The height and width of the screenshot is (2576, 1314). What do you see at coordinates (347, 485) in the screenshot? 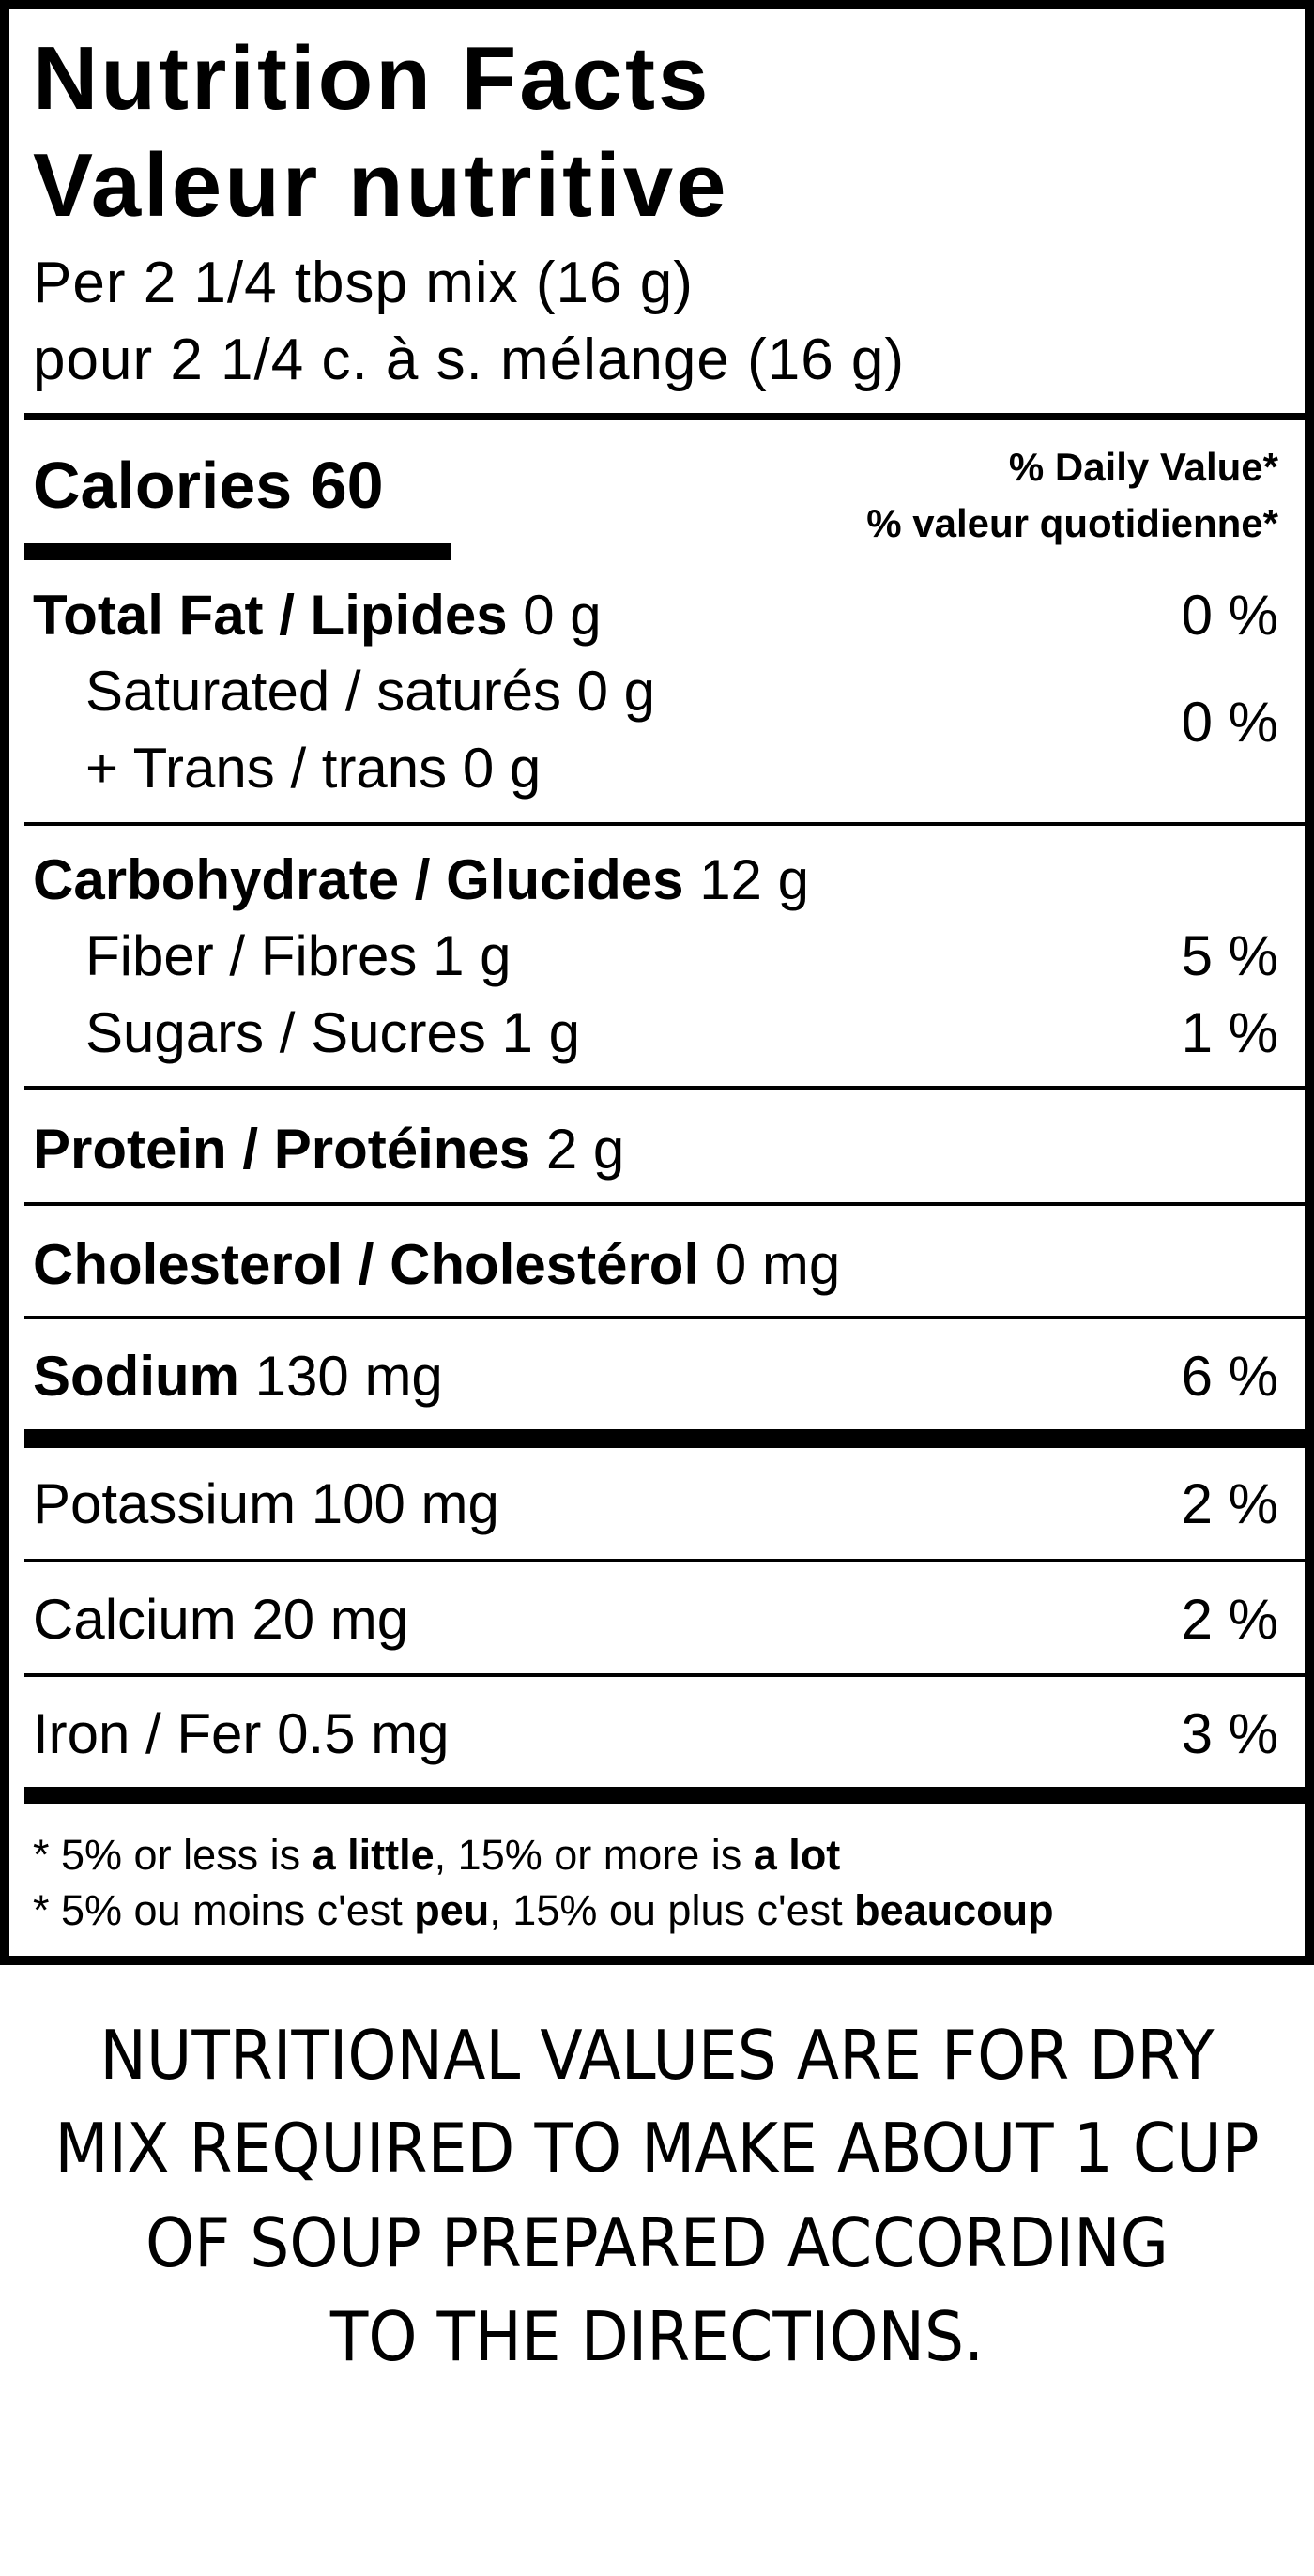
I see `calories-value: 60` at bounding box center [347, 485].